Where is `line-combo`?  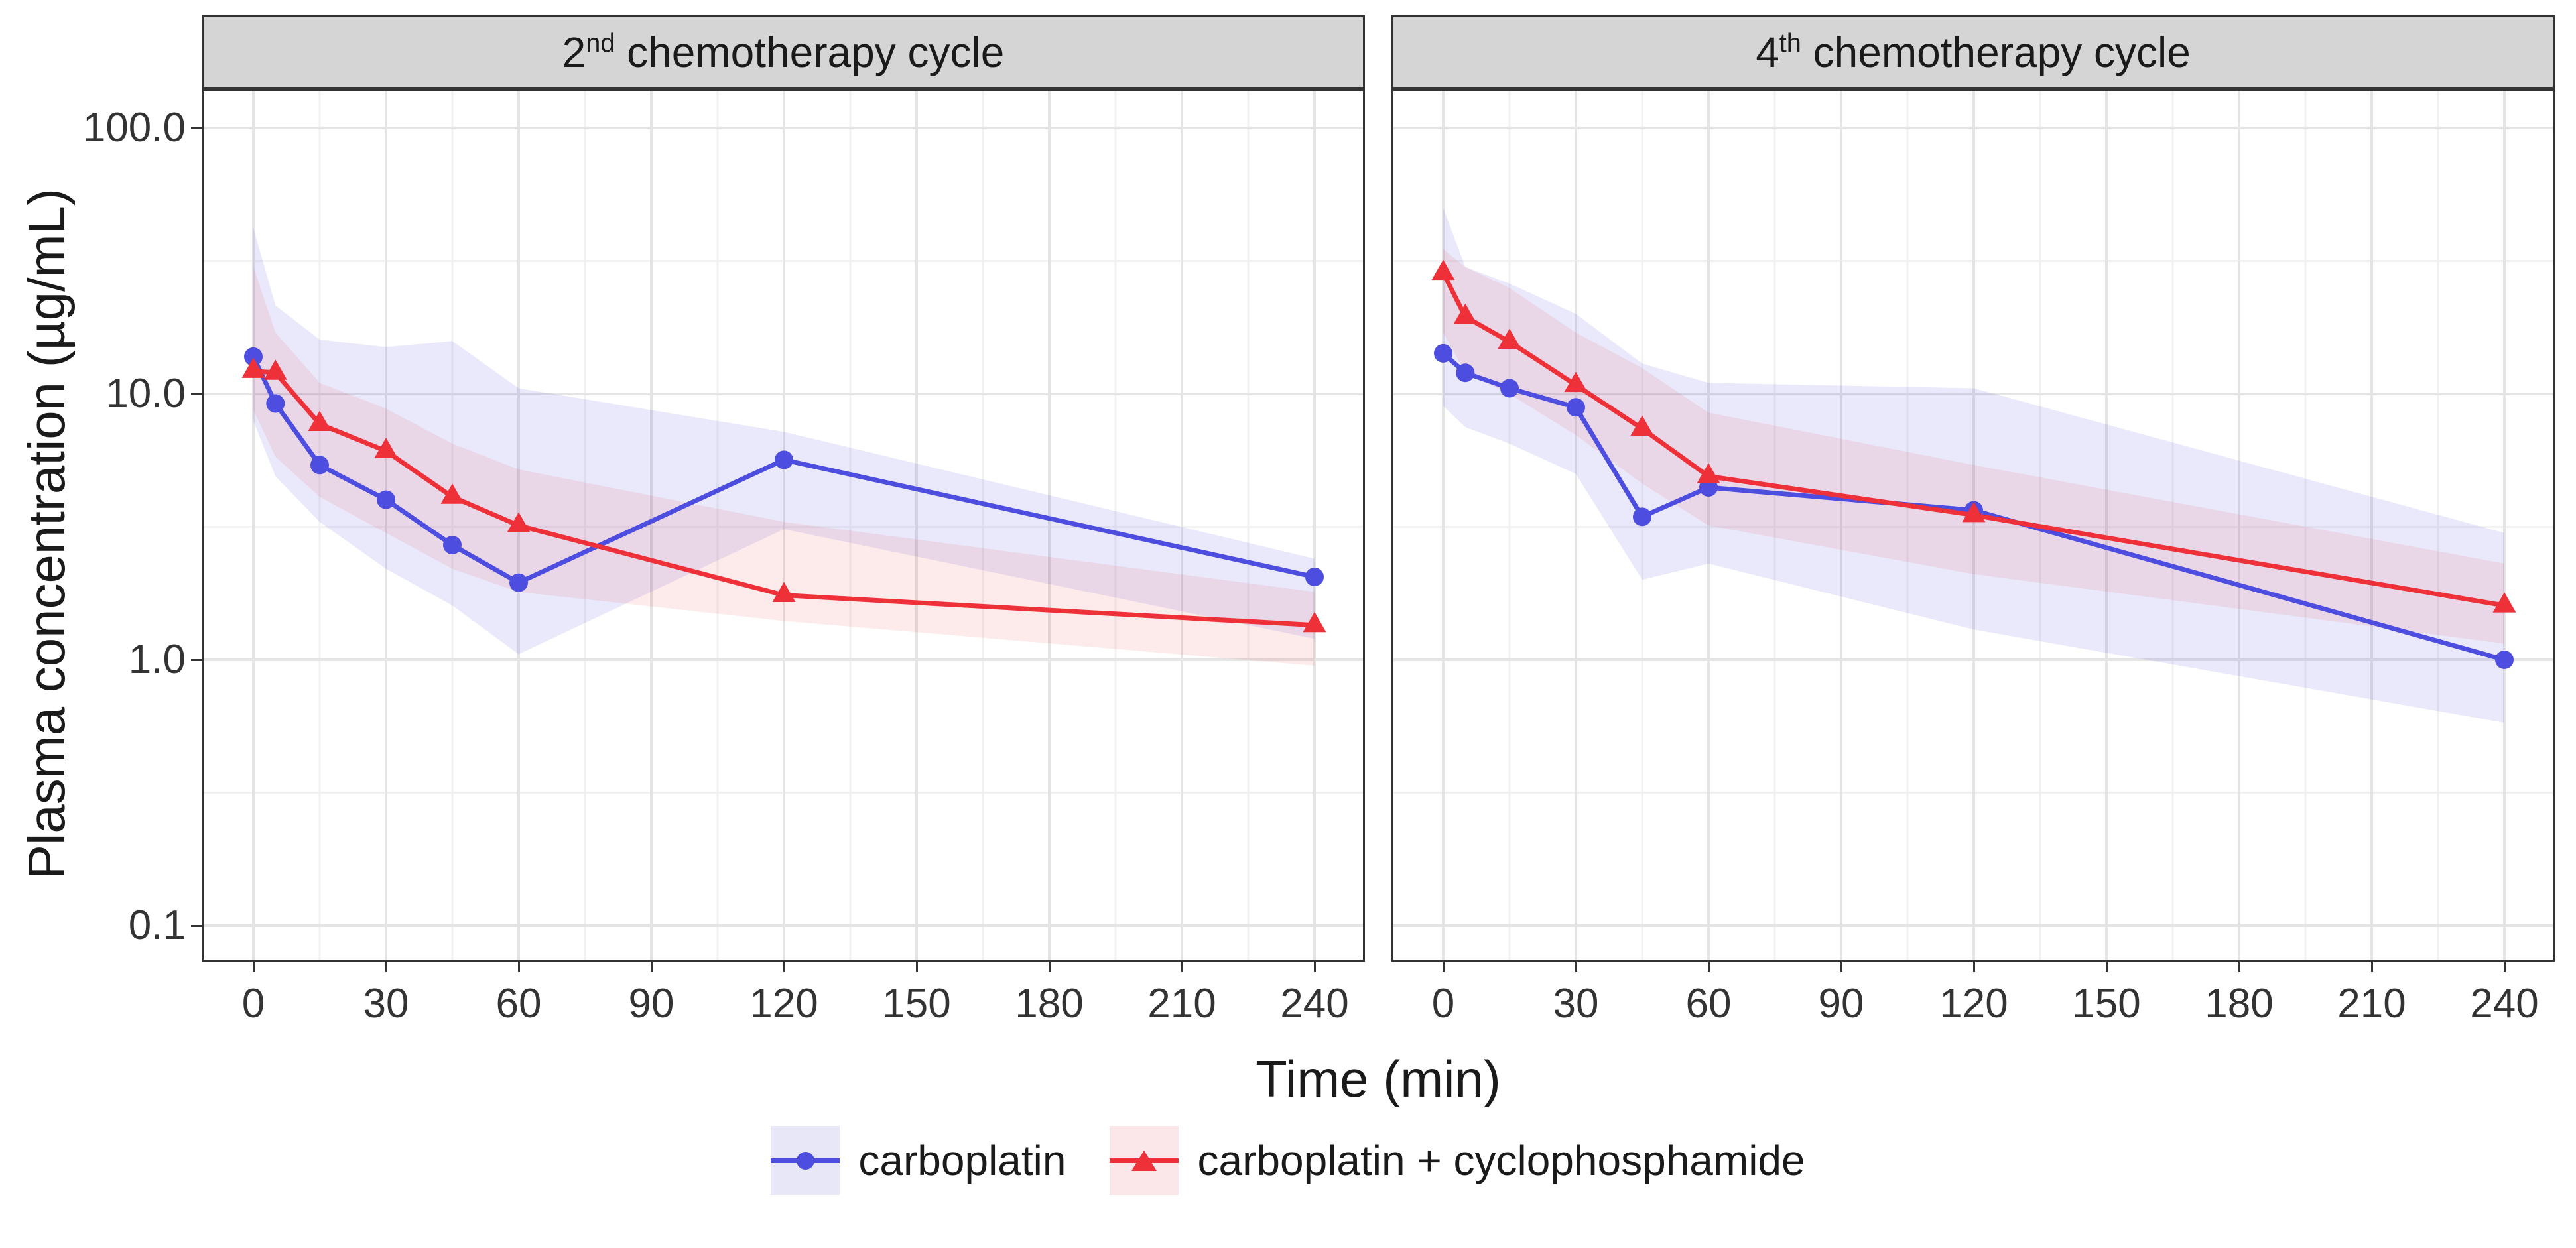 line-combo is located at coordinates (784, 498).